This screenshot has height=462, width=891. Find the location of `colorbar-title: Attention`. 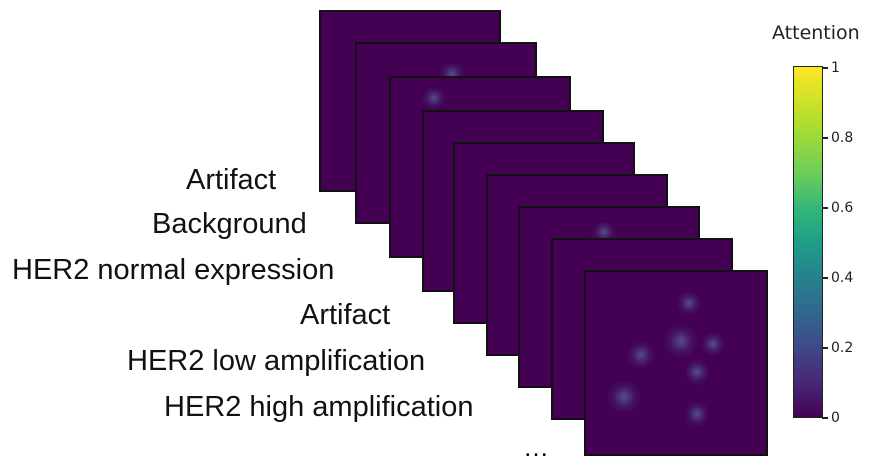

colorbar-title: Attention is located at coordinates (816, 33).